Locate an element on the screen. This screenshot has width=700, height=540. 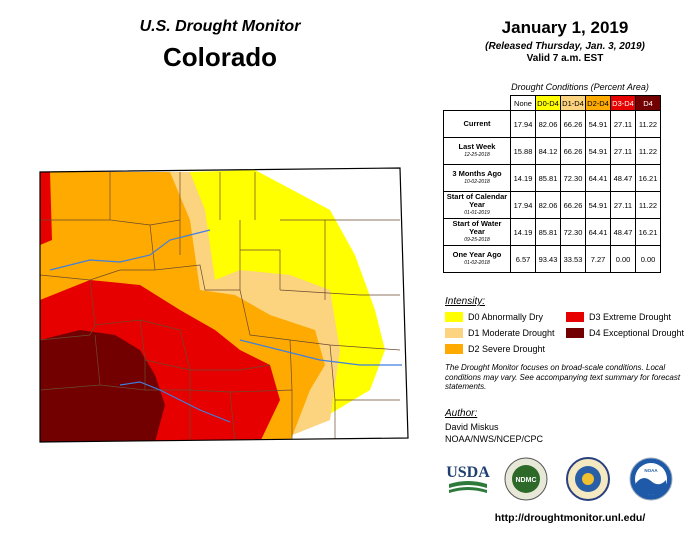
row-label-text: One Year Ago is located at coordinates (477, 254).